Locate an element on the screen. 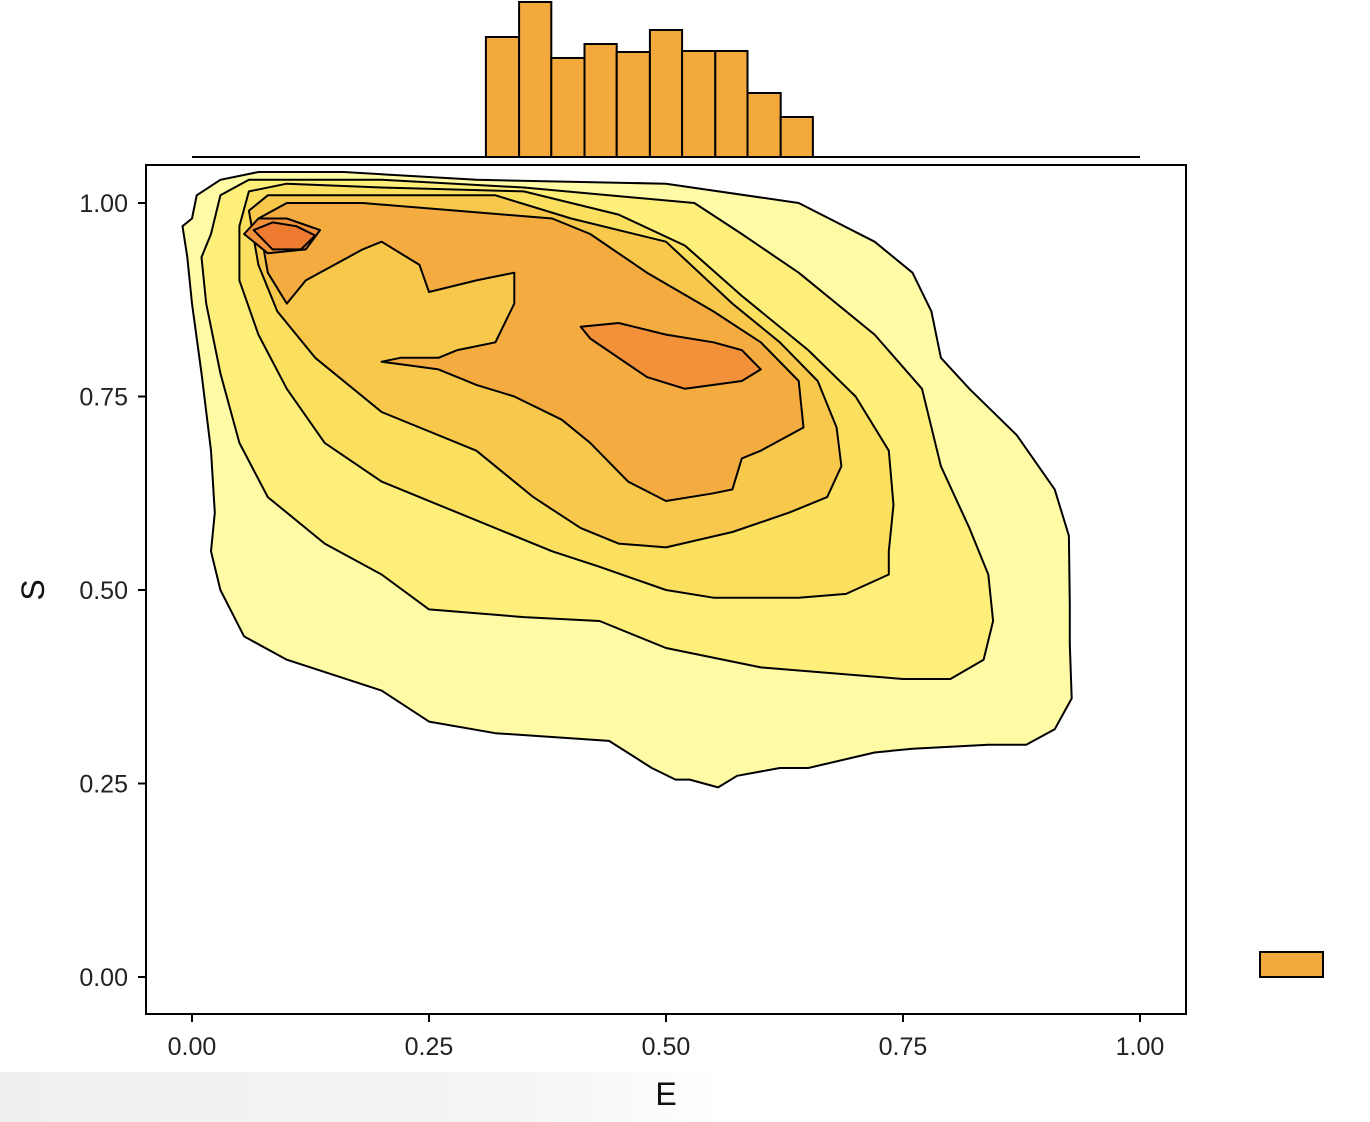  x-axis: 0.00 0.25 0.50 0.75 1.00 is located at coordinates (666, 1037).